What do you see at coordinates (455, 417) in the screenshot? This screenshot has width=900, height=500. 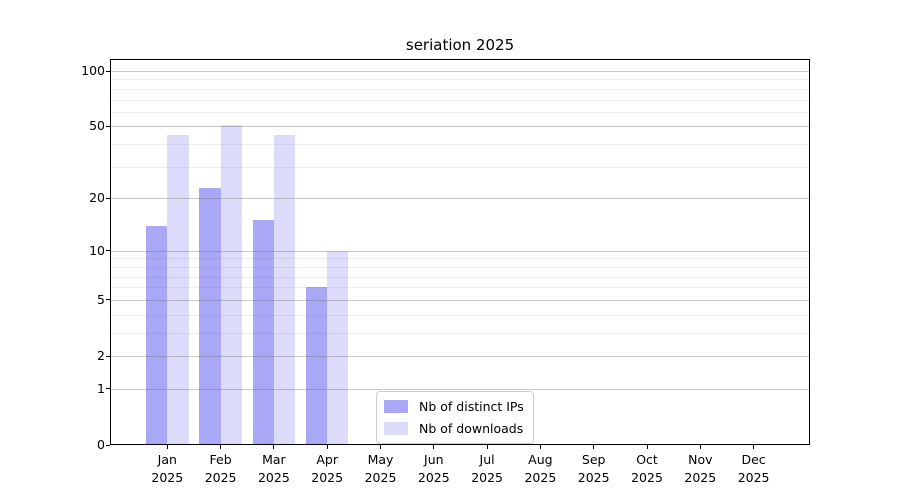 I see `legend: Nb of distinct IPs Nb of downloads` at bounding box center [455, 417].